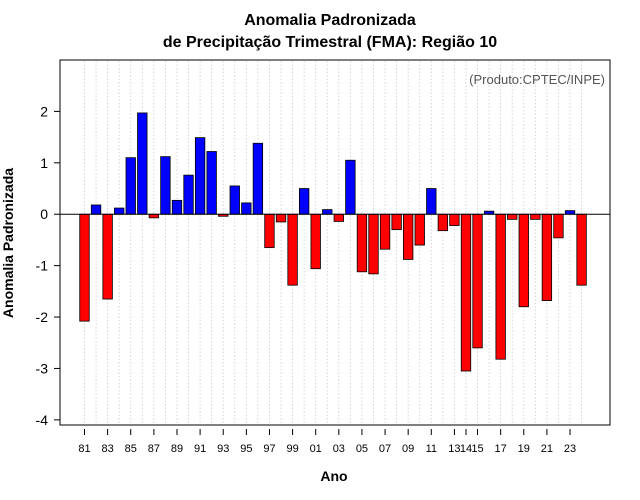  I want to click on x-tick-label: 83, so click(107, 449).